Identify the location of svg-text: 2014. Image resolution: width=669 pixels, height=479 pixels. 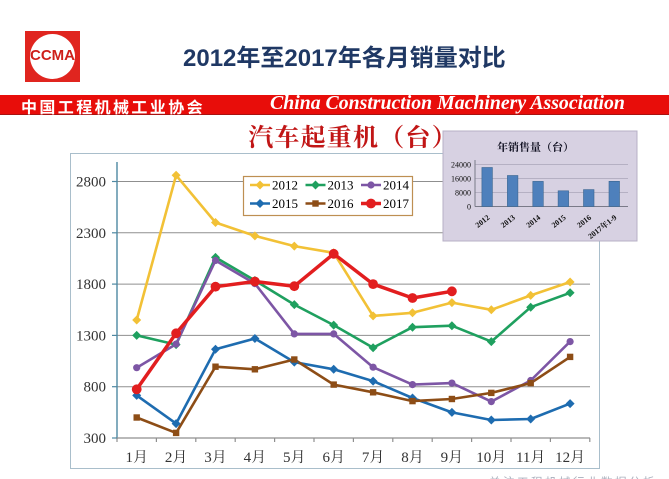
(396, 185).